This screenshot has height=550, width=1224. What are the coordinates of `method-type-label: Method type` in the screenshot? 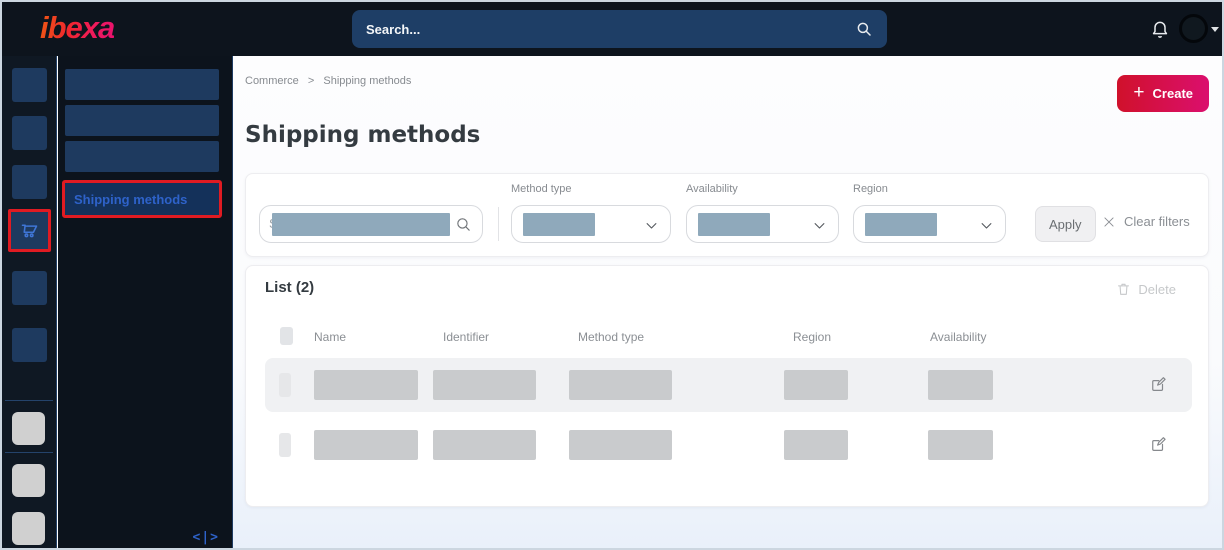 It's located at (541, 189).